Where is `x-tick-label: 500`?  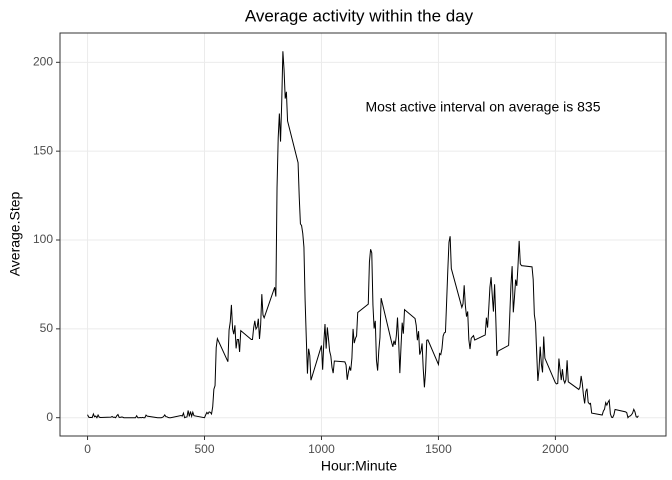 x-tick-label: 500 is located at coordinates (204, 449).